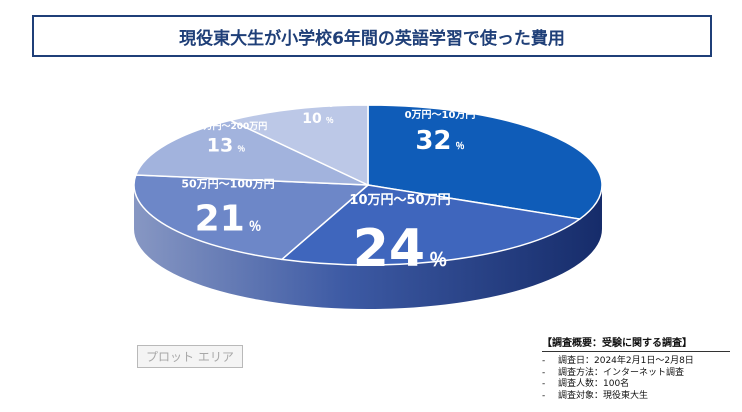  I want to click on survey-heading: 【調査概要：受験に関する調査】, so click(636, 343).